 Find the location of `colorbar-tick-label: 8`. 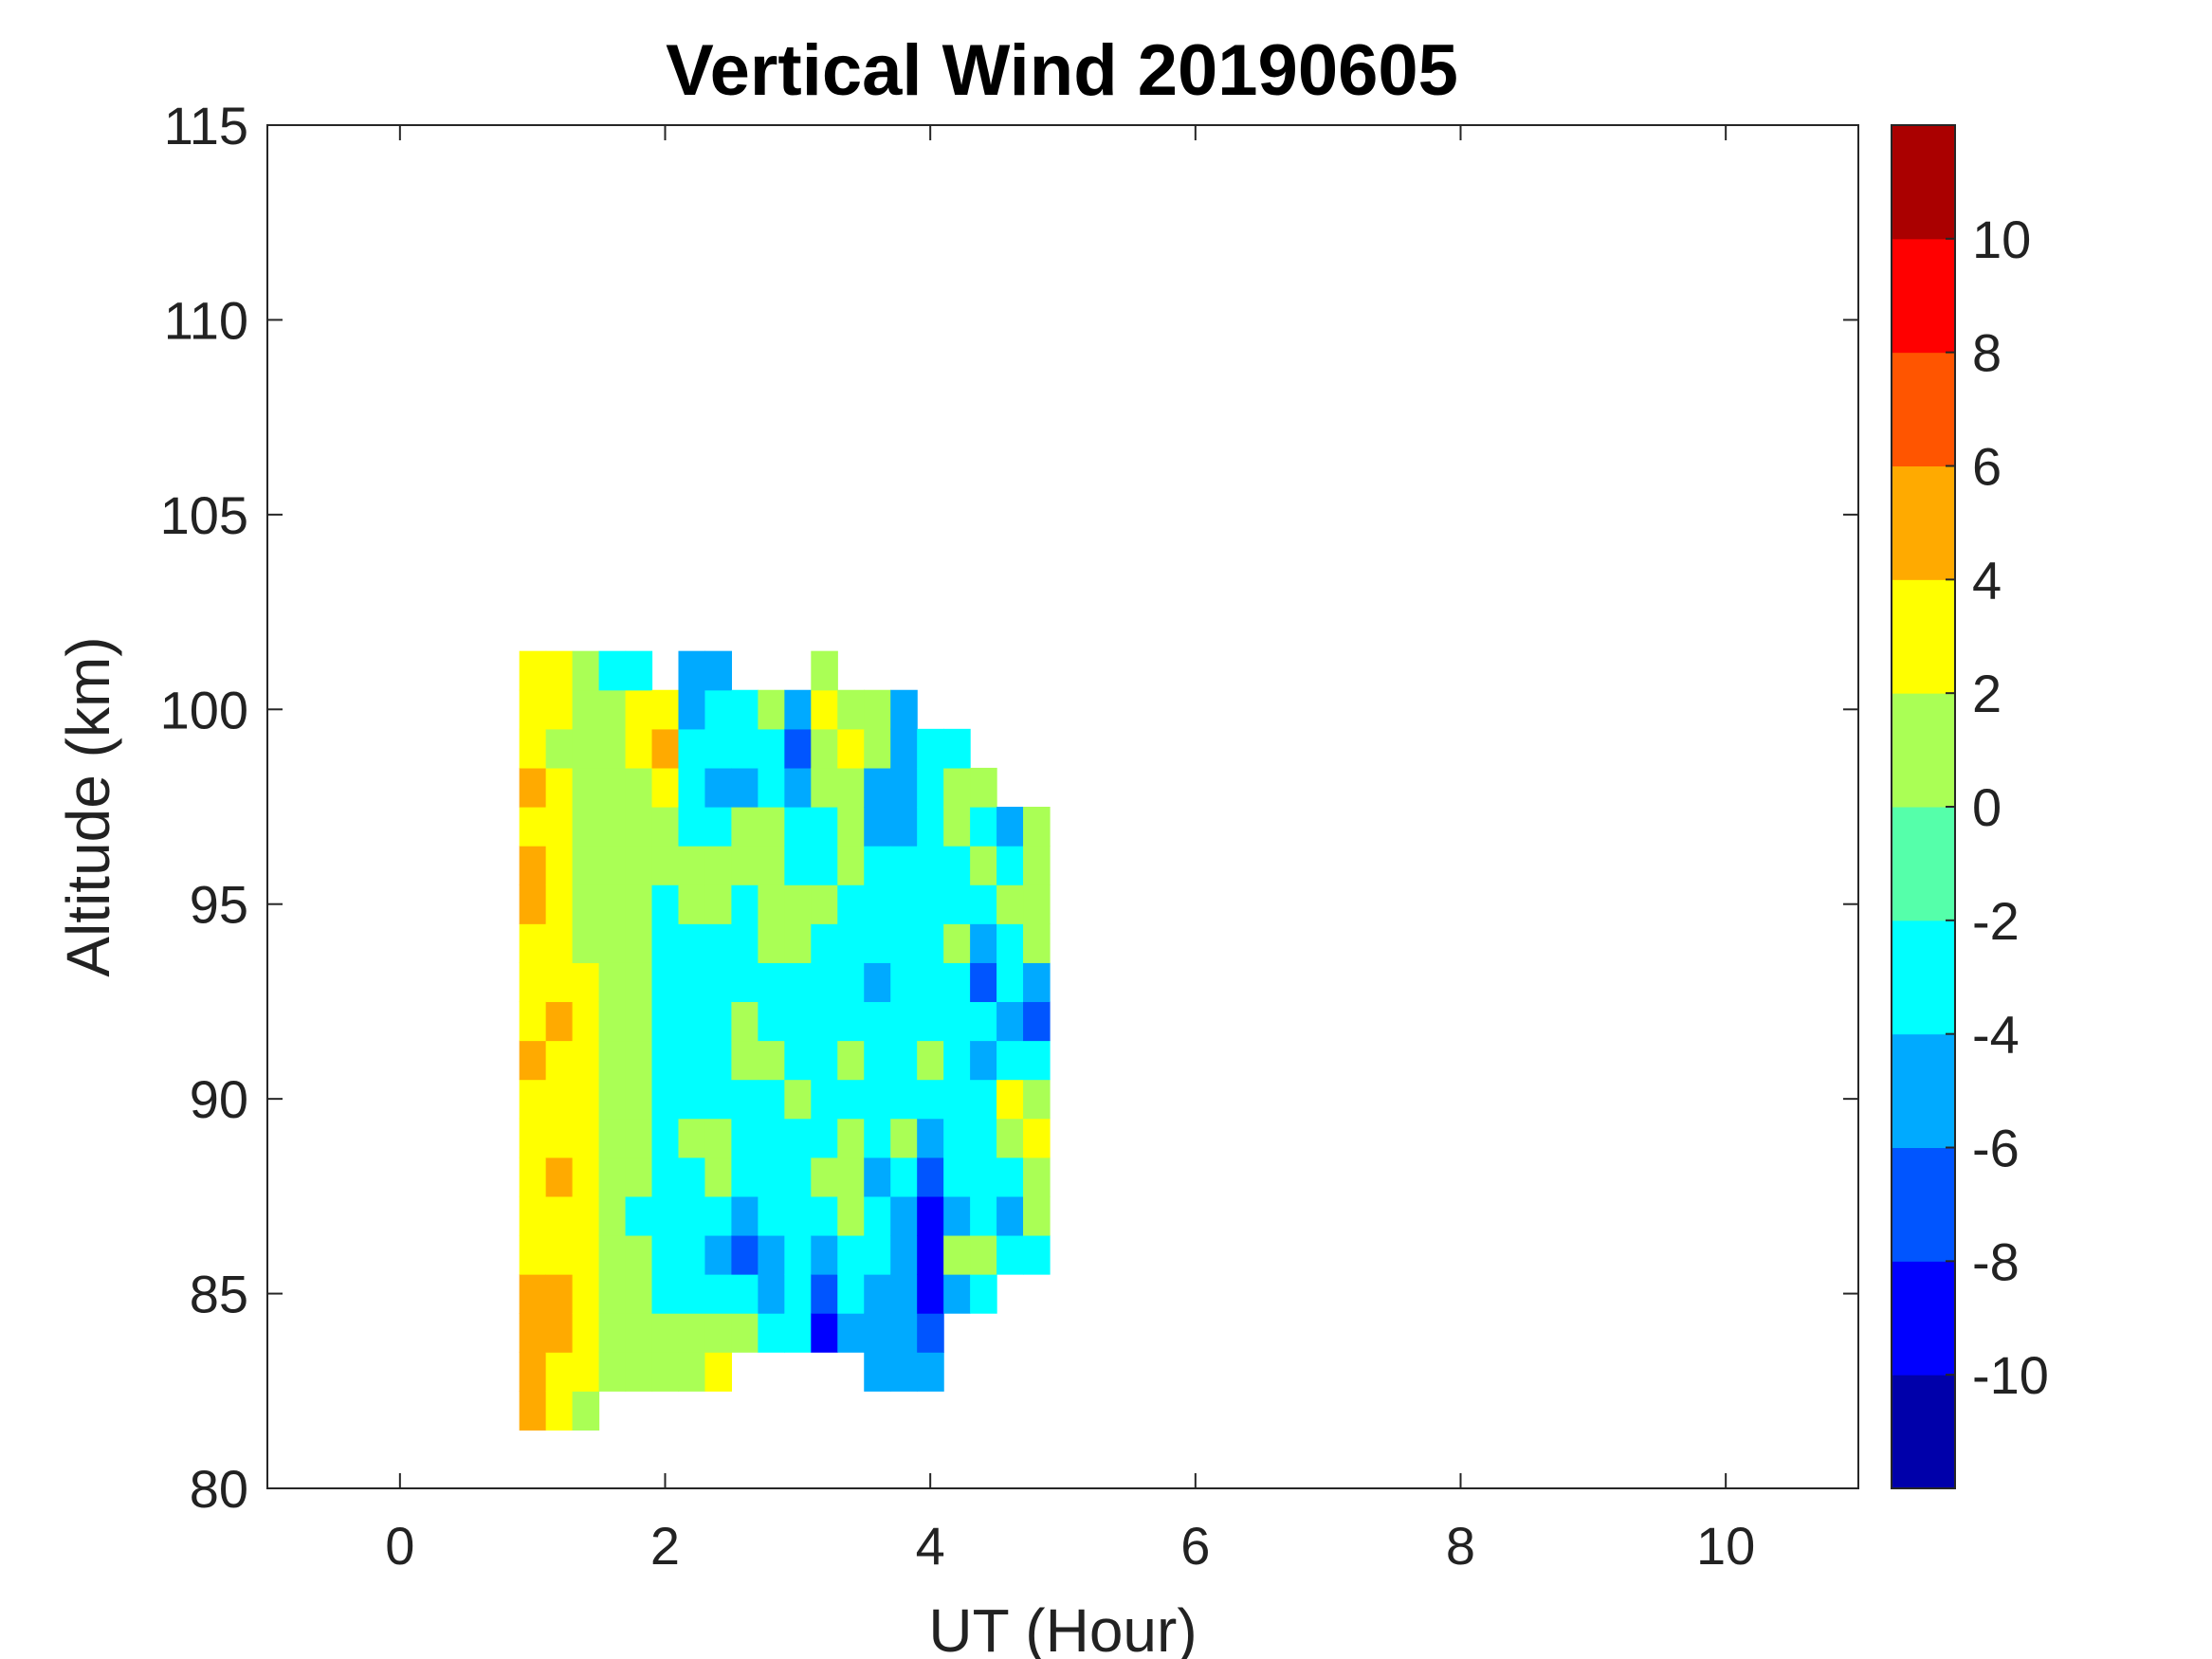

colorbar-tick-label: 8 is located at coordinates (1987, 353).